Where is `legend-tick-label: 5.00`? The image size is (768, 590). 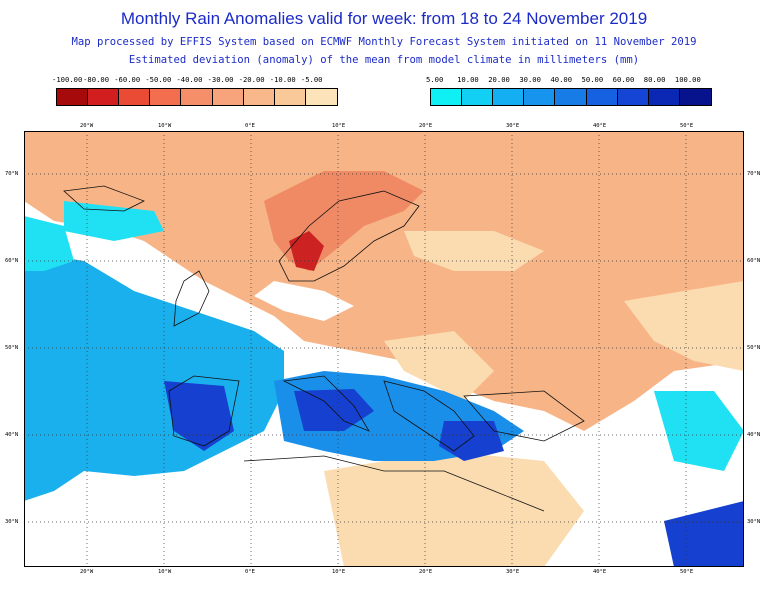 legend-tick-label: 5.00 is located at coordinates (435, 79).